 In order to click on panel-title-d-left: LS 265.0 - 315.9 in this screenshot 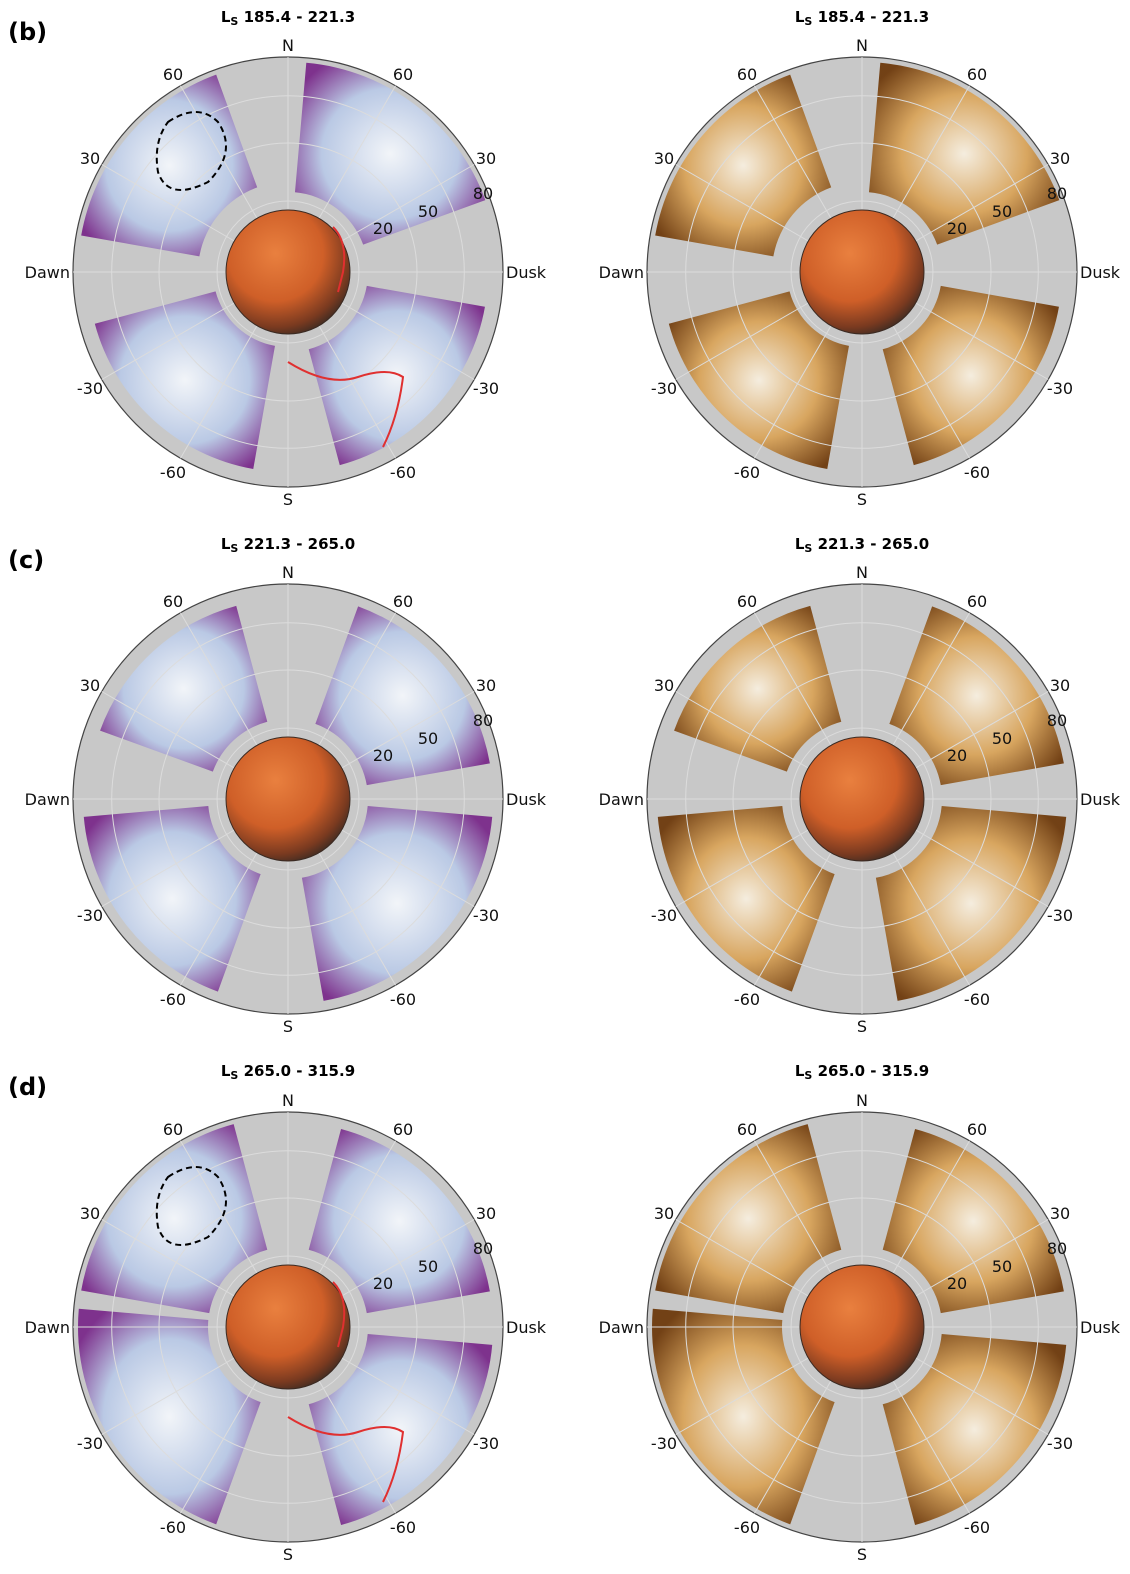, I will do `click(288, 1072)`.